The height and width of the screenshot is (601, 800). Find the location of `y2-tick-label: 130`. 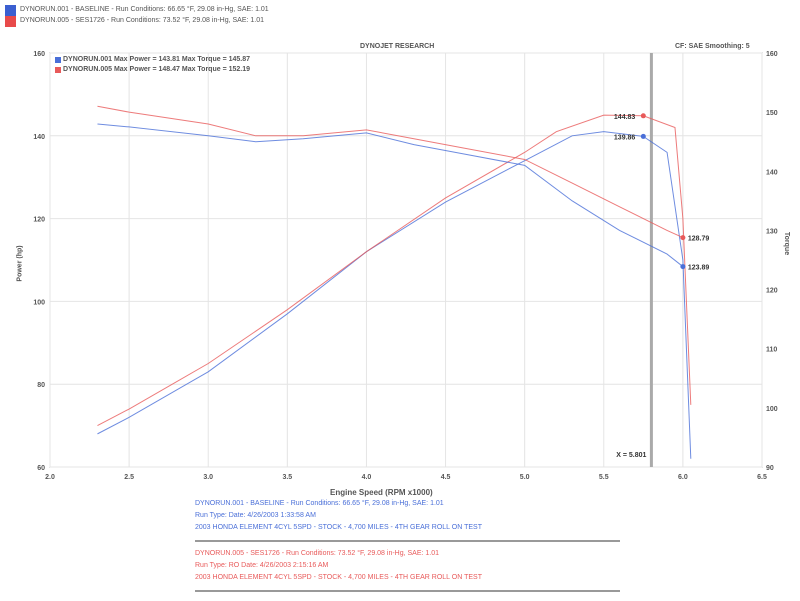

y2-tick-label: 130 is located at coordinates (772, 231).